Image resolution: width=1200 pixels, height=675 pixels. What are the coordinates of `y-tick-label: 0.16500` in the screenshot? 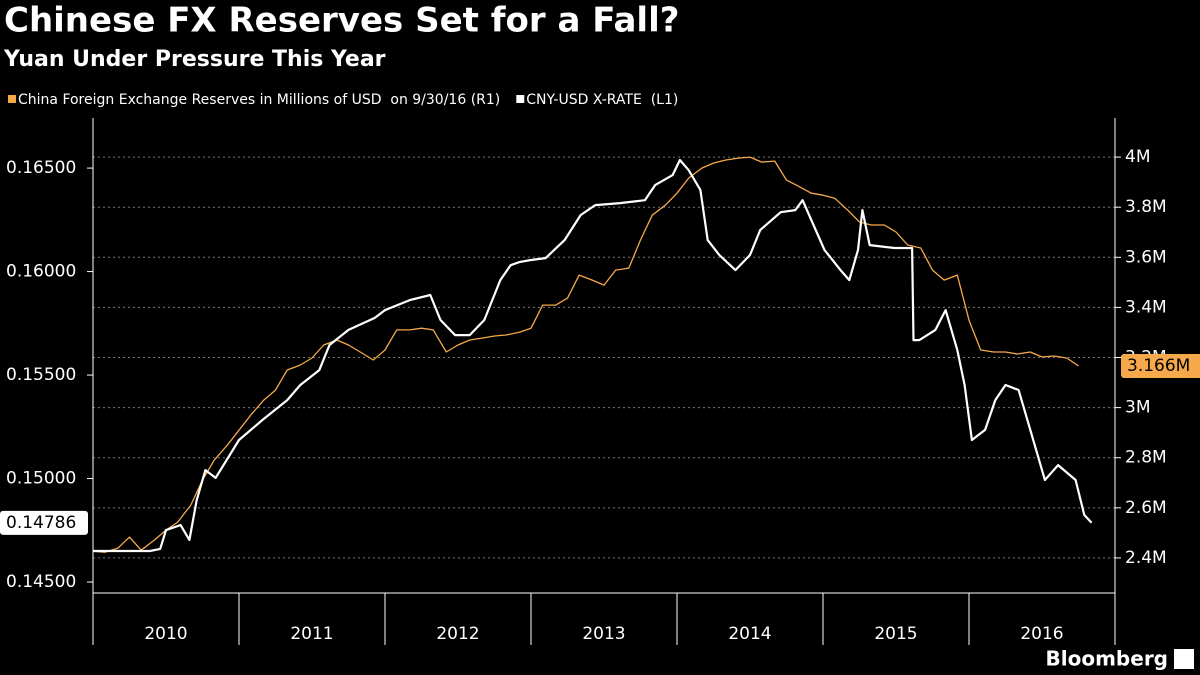 It's located at (41, 168).